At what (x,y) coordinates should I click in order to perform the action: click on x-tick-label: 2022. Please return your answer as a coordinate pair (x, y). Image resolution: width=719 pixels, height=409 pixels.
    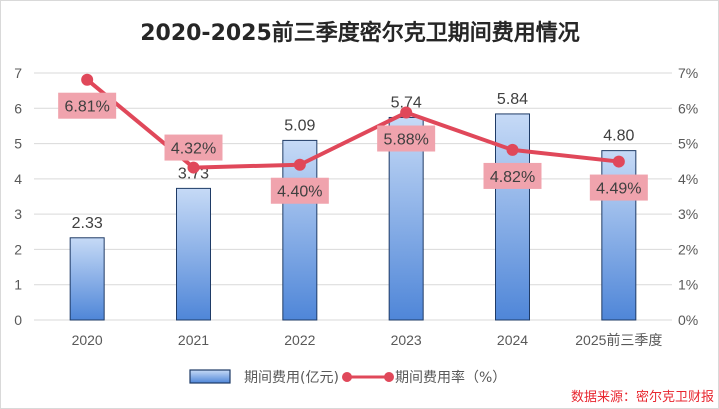
    Looking at the image, I should click on (299, 340).